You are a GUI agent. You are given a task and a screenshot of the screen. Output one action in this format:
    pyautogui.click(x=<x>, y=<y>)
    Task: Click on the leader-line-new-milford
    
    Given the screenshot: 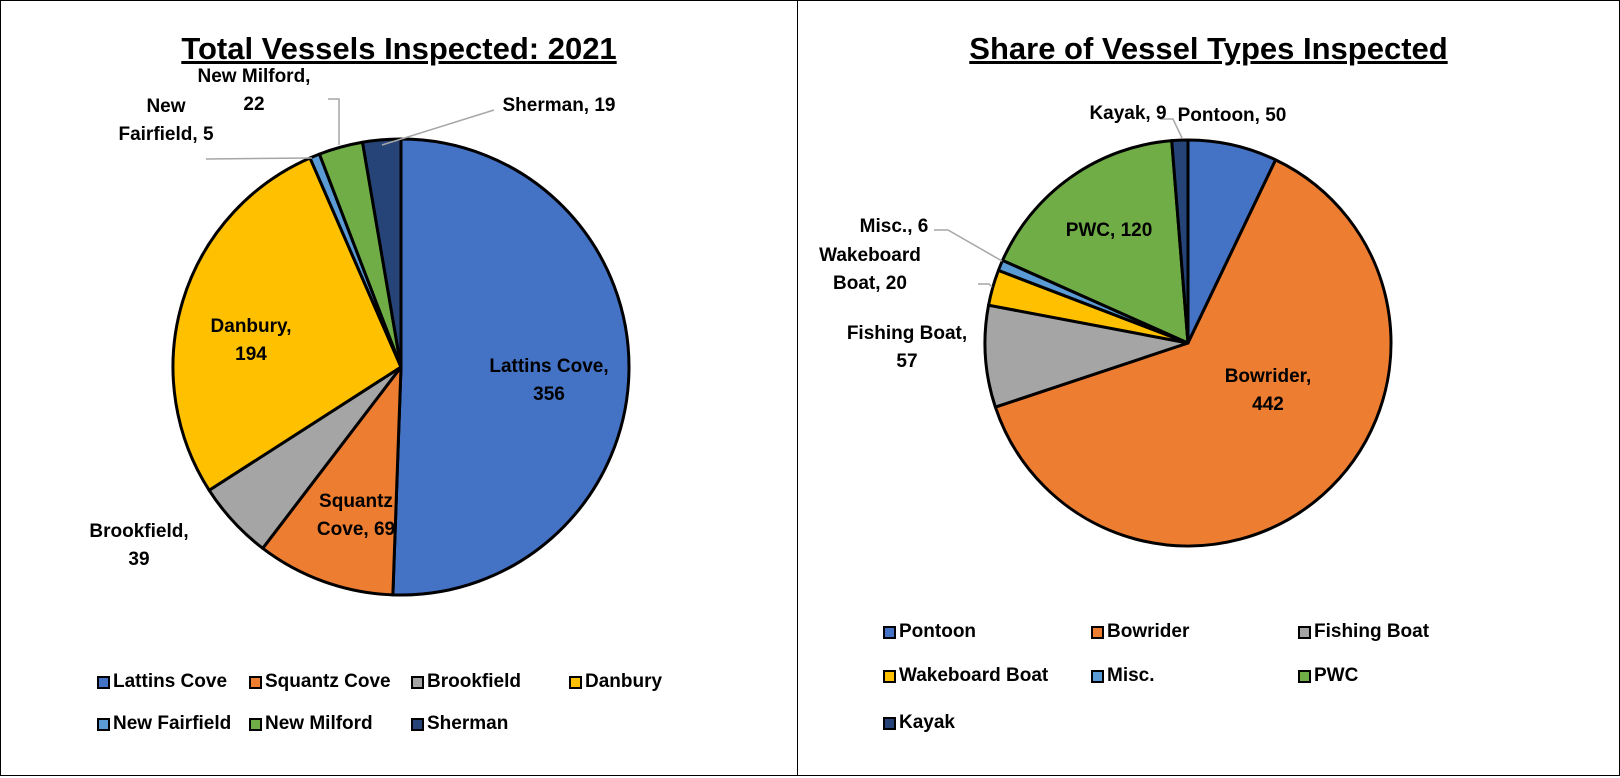 What is the action you would take?
    pyautogui.click(x=334, y=121)
    